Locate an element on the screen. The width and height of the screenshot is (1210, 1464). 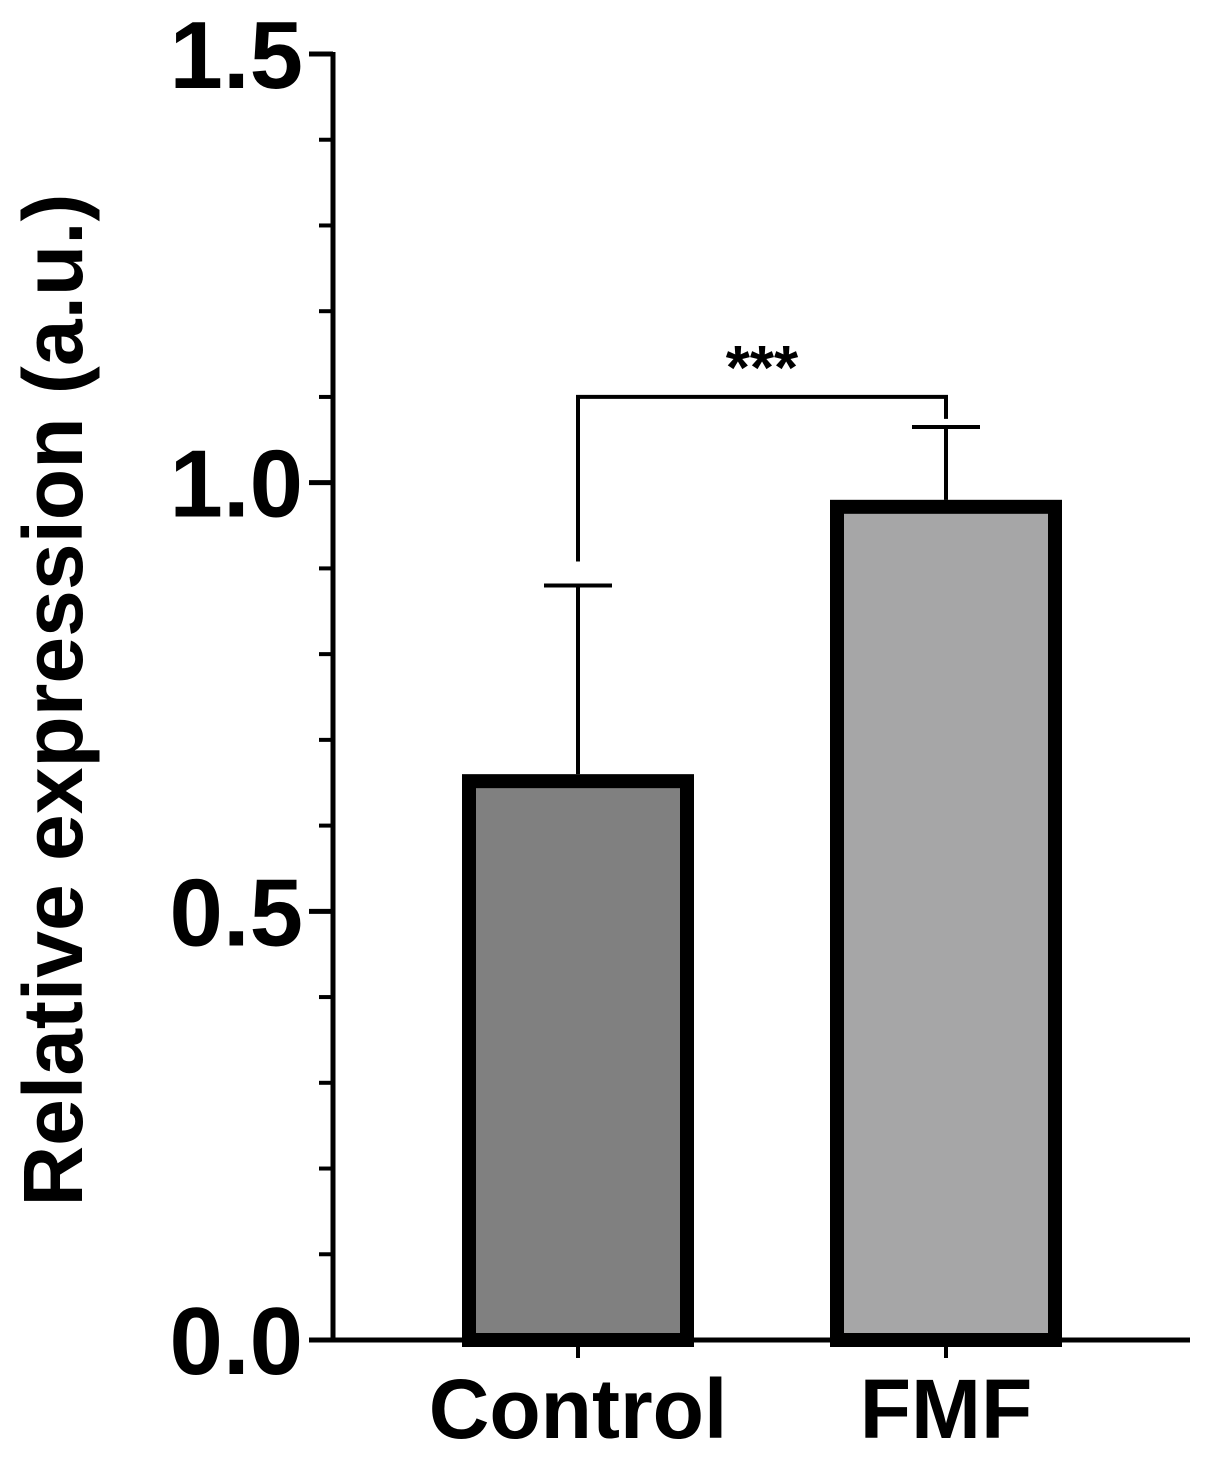
significance-layer: *** is located at coordinates (762, 448).